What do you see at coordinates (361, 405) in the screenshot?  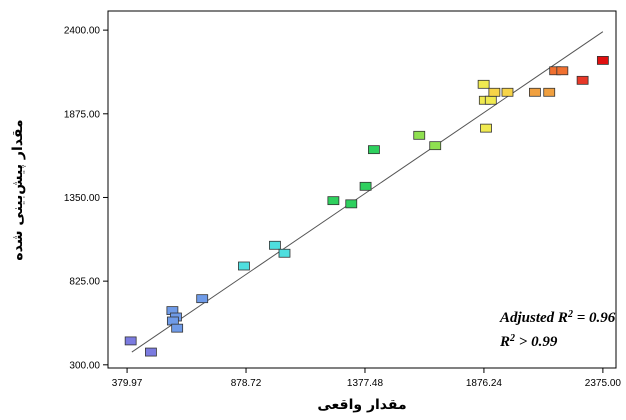 I see `x-axis-title: مقدار واقعی` at bounding box center [361, 405].